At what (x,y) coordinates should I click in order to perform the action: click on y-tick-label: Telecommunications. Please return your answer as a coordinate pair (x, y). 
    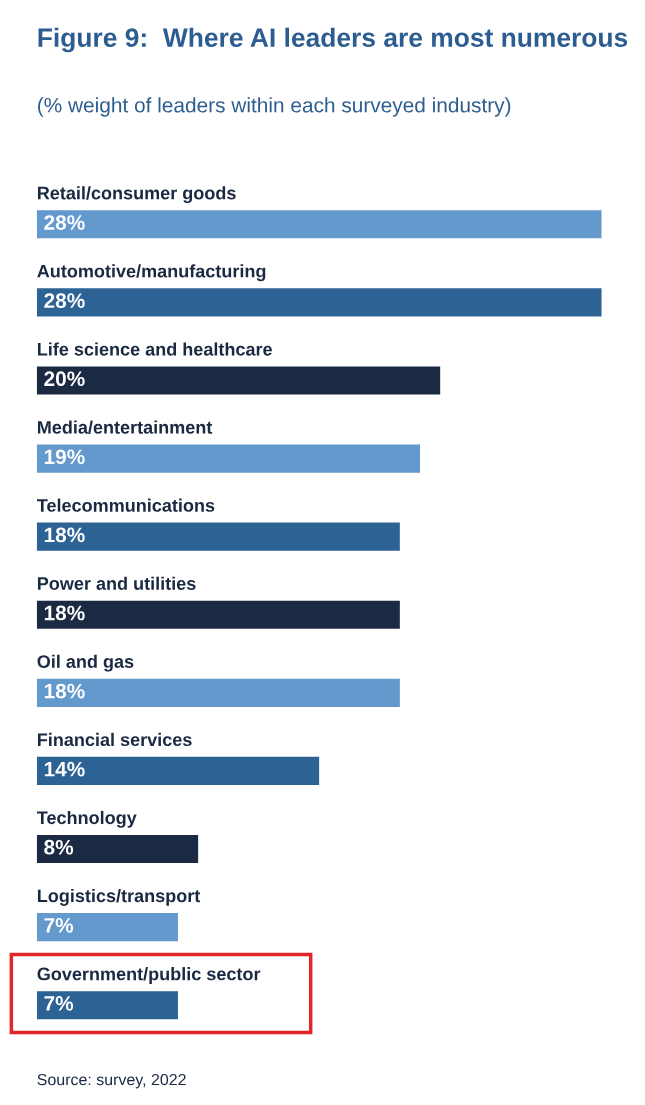
    Looking at the image, I should click on (125, 505).